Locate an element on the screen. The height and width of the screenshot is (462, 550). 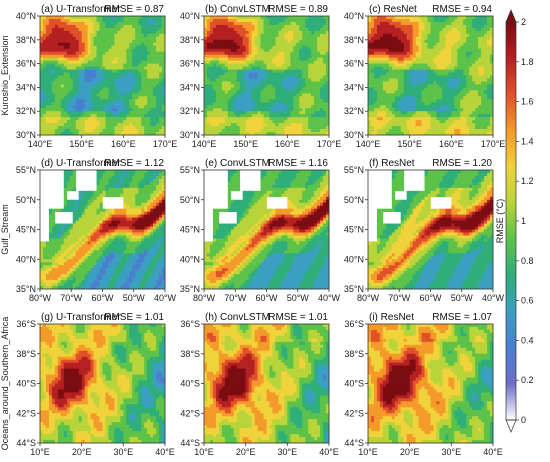
colorbar-gradient is located at coordinates (511, 221).